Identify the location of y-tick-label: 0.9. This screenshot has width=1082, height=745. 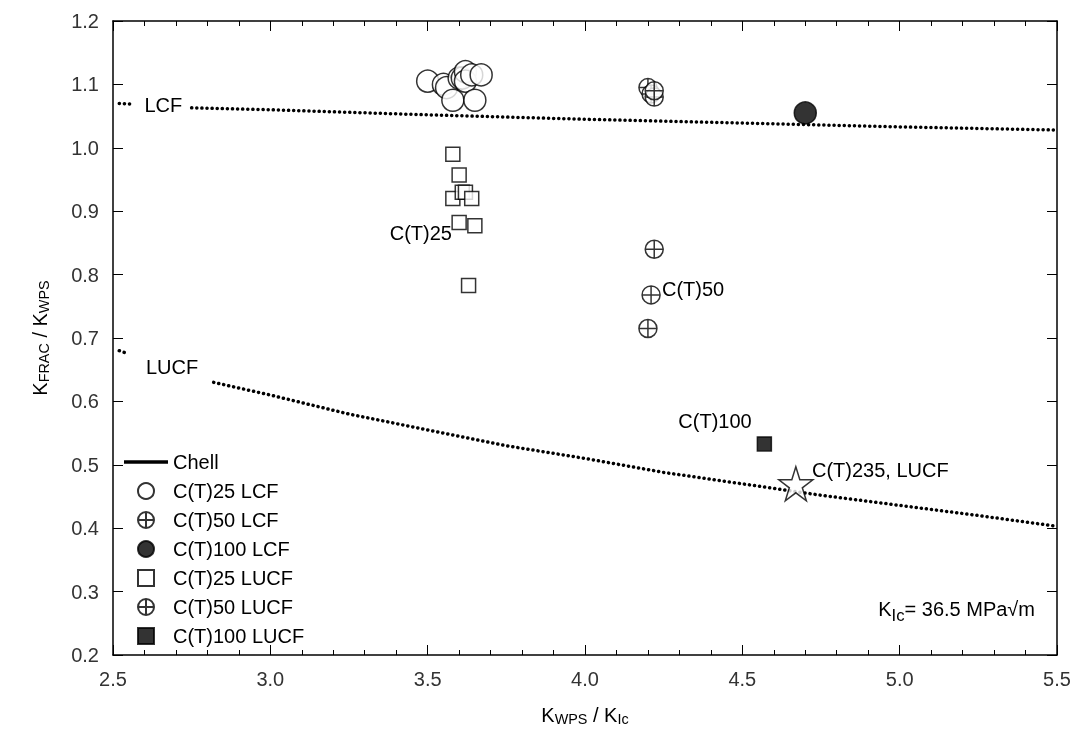
(85, 211).